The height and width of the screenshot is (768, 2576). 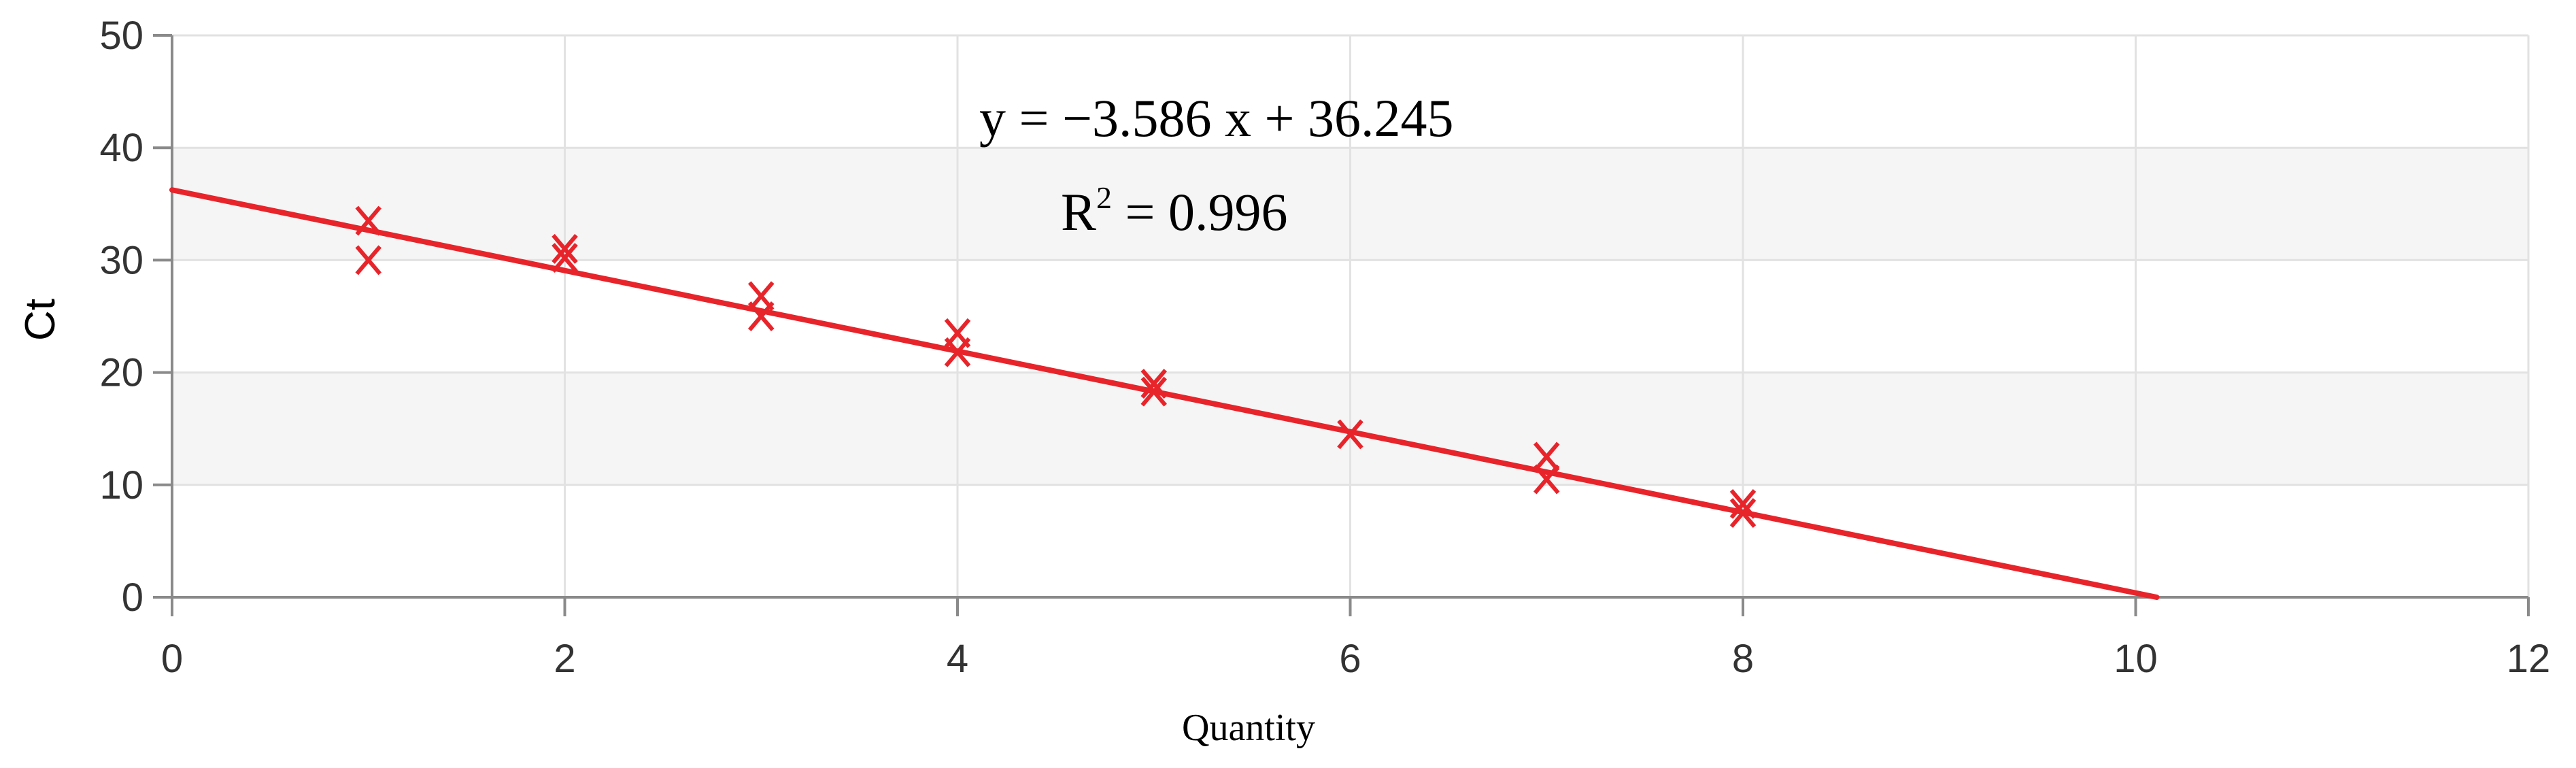 I want to click on x-tick-label: 6, so click(x=1350, y=659).